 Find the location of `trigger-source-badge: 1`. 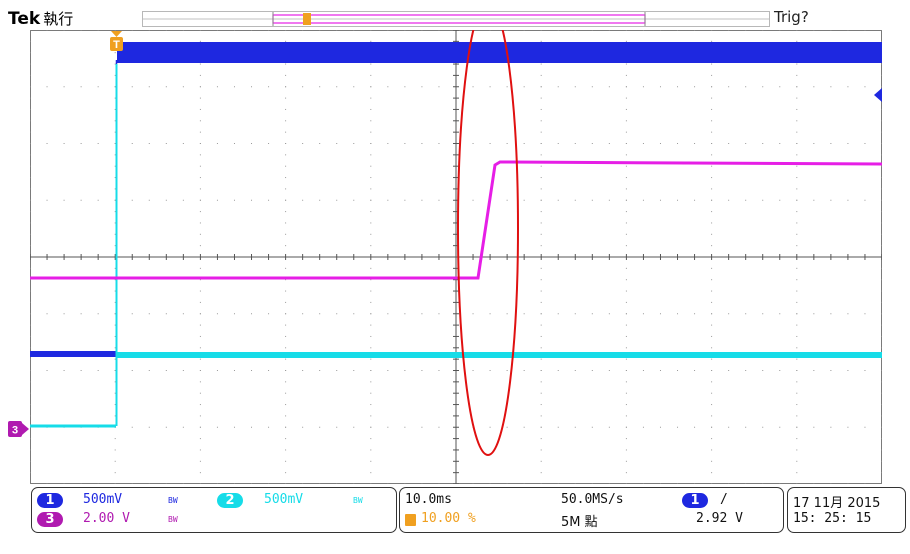

trigger-source-badge: 1 is located at coordinates (695, 500).